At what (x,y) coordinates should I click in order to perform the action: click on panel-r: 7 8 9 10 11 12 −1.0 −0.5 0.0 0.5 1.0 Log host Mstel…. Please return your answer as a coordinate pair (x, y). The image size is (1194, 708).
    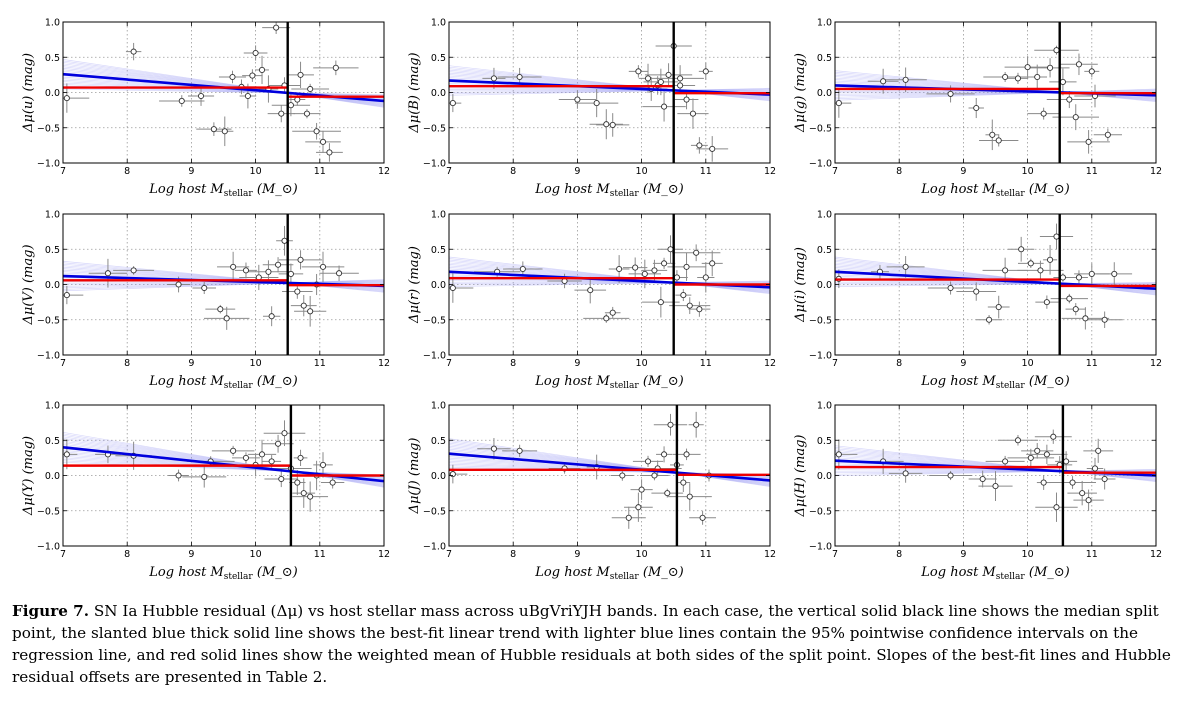
    Looking at the image, I should click on (591, 301).